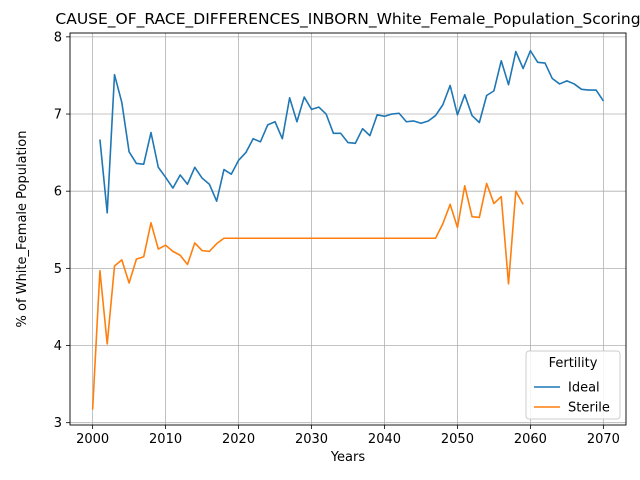  I want to click on x-tick-label: 2060, so click(530, 439).